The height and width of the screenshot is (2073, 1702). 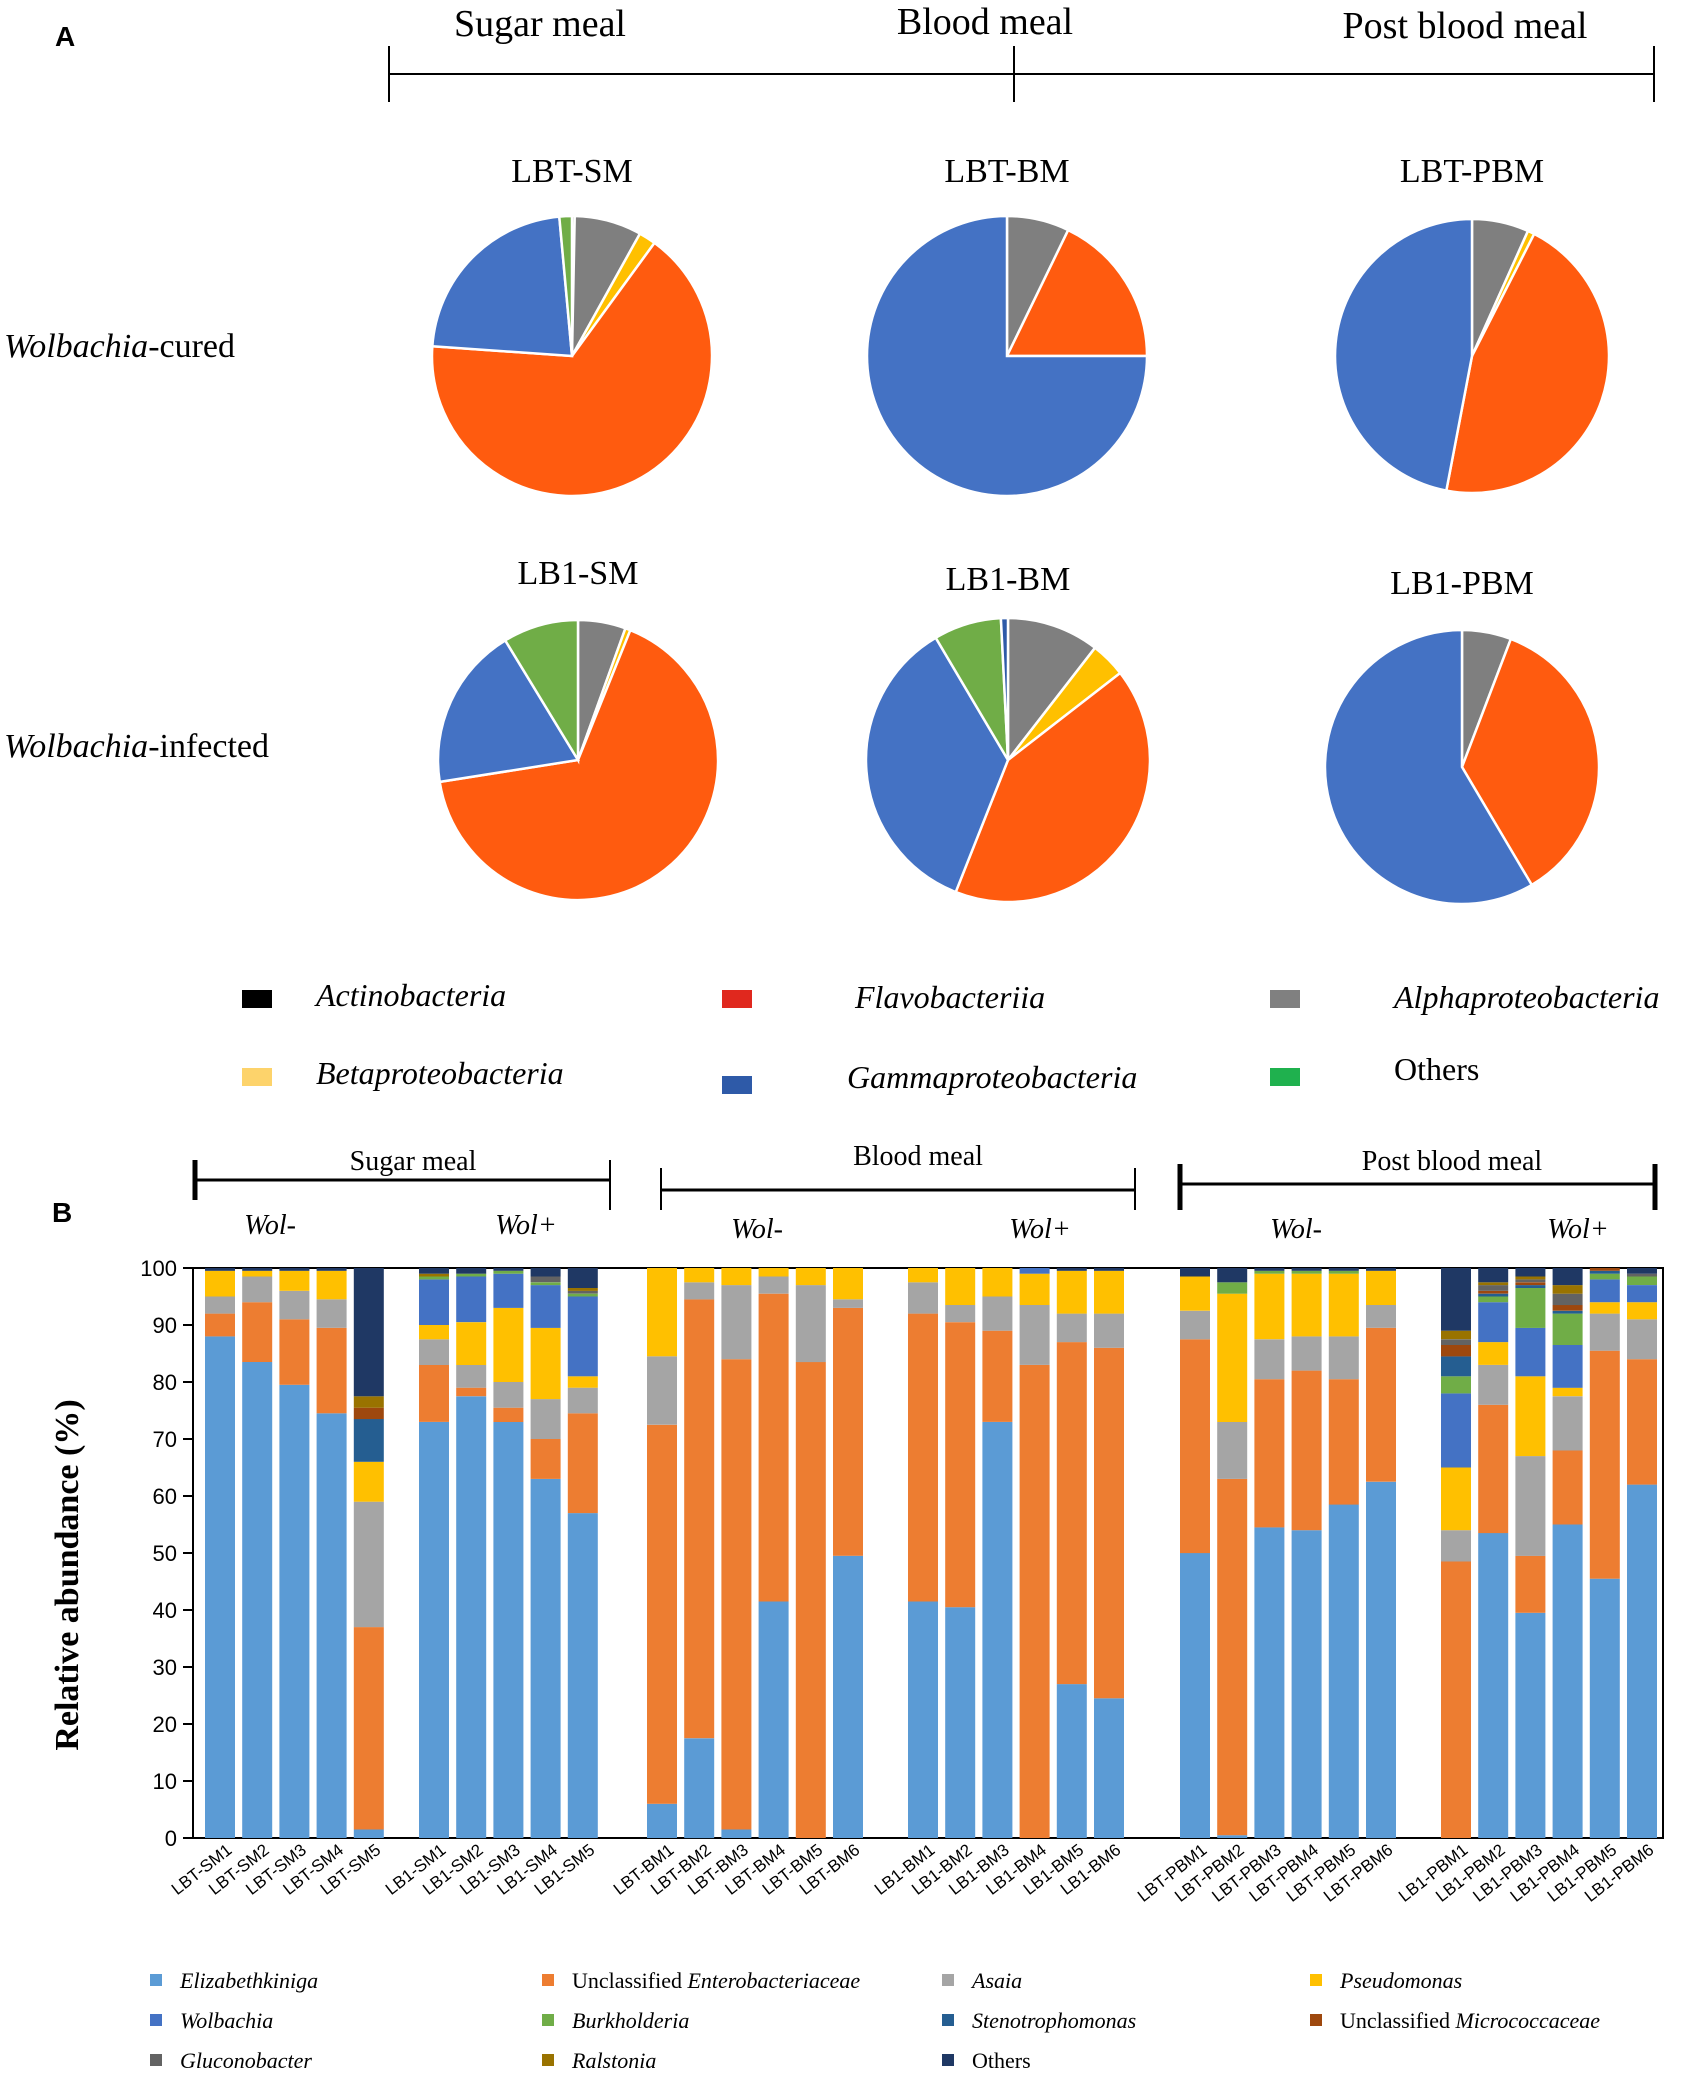 What do you see at coordinates (165, 1781) in the screenshot?
I see `y-tick-label: 10` at bounding box center [165, 1781].